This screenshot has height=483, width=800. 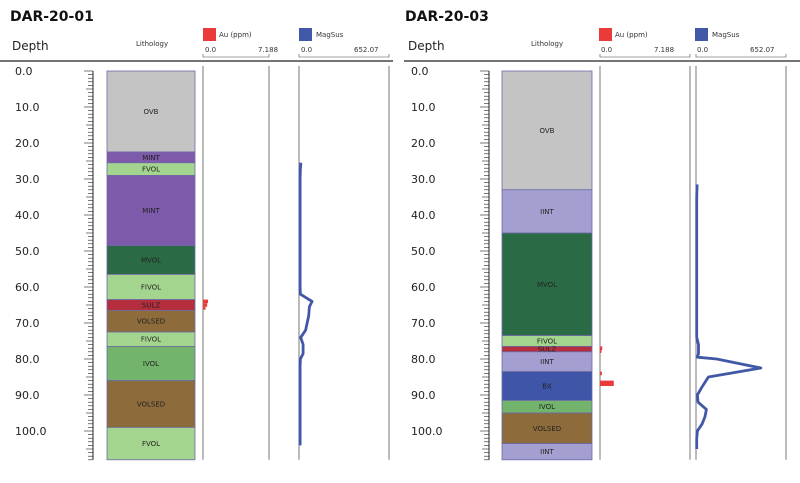 I want to click on chart-title: DAR-20-03, so click(x=447, y=17).